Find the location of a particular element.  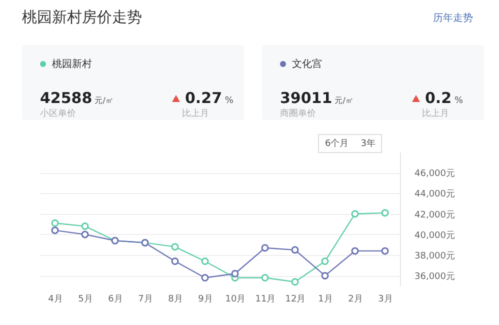

x-tick-label: 1月 is located at coordinates (325, 299).